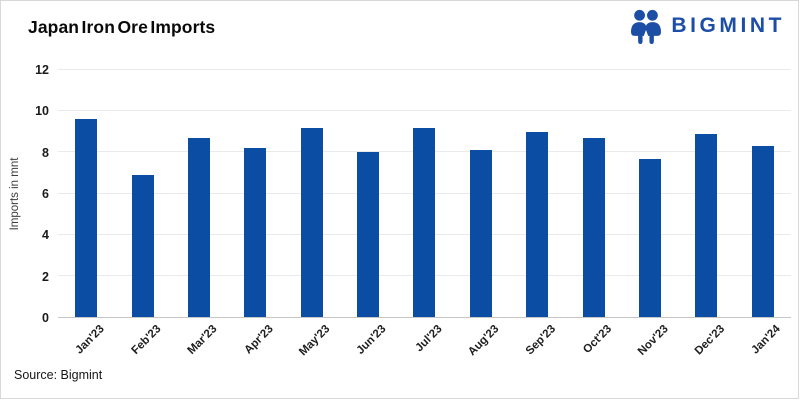  Describe the element at coordinates (45, 235) in the screenshot. I see `y-tick-label: 4` at that location.